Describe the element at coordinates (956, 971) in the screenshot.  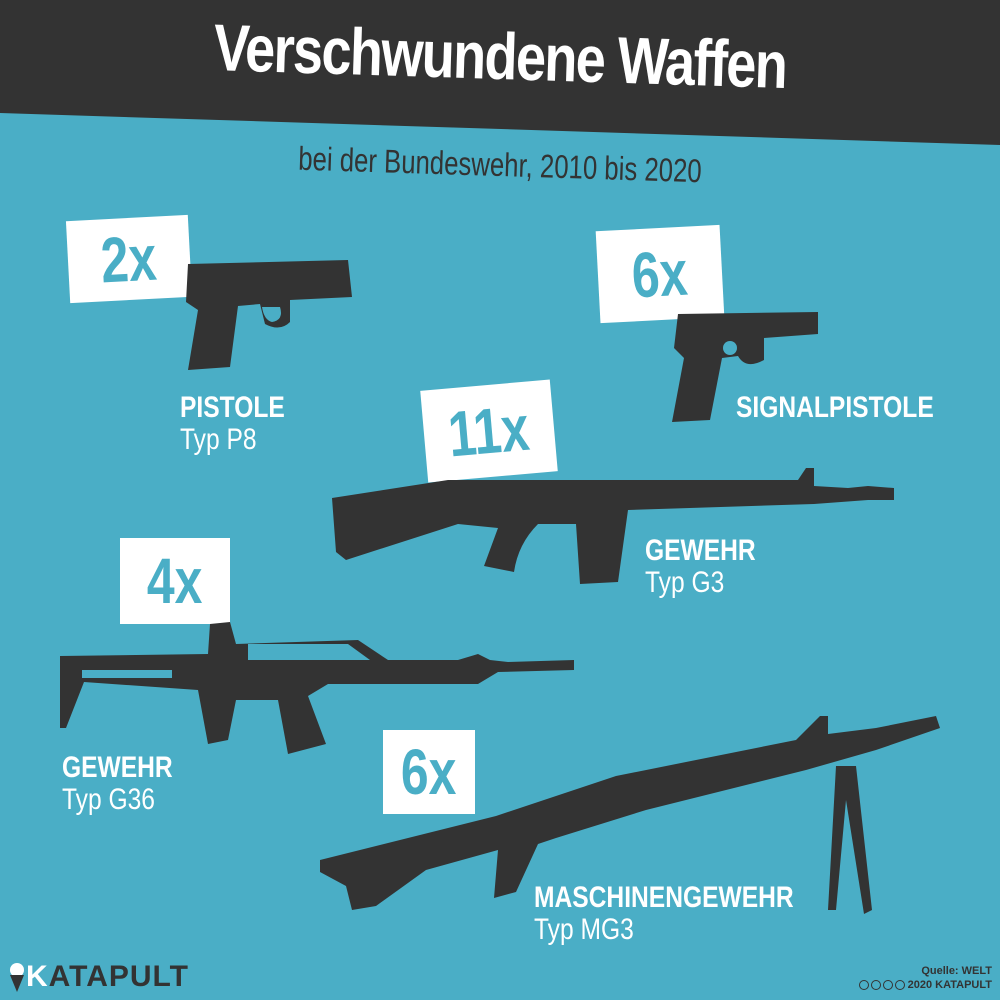
I see `source-text: Quelle: WELT` at that location.